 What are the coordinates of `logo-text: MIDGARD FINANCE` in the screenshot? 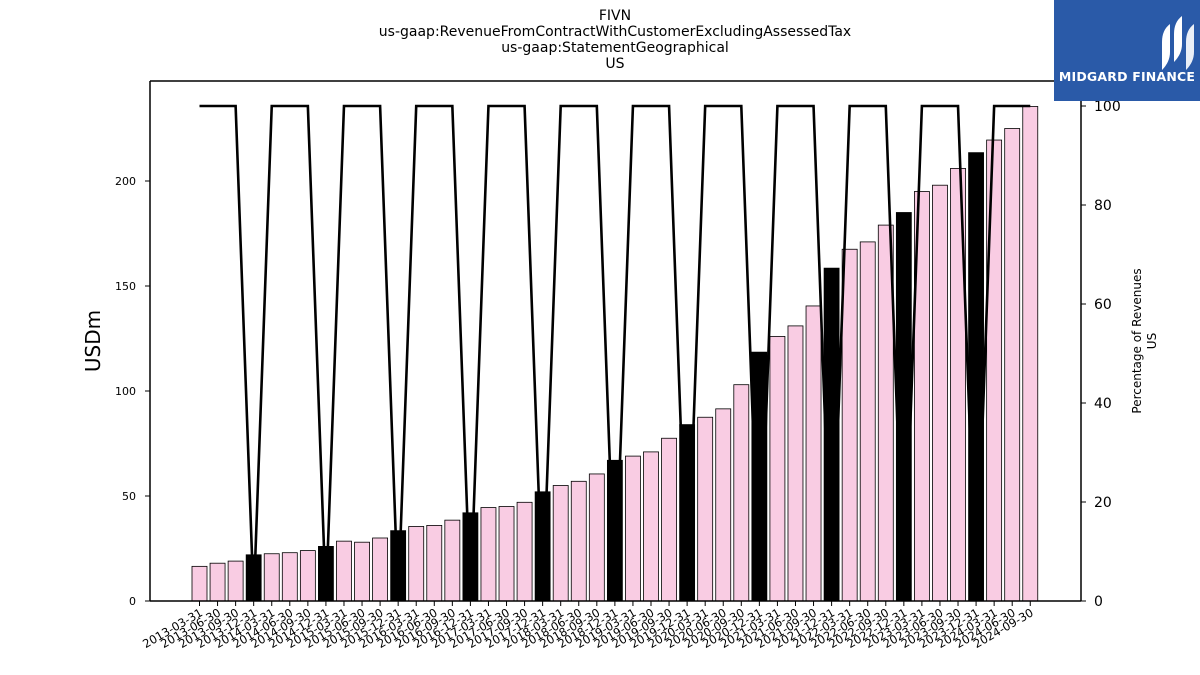 It's located at (1127, 76).